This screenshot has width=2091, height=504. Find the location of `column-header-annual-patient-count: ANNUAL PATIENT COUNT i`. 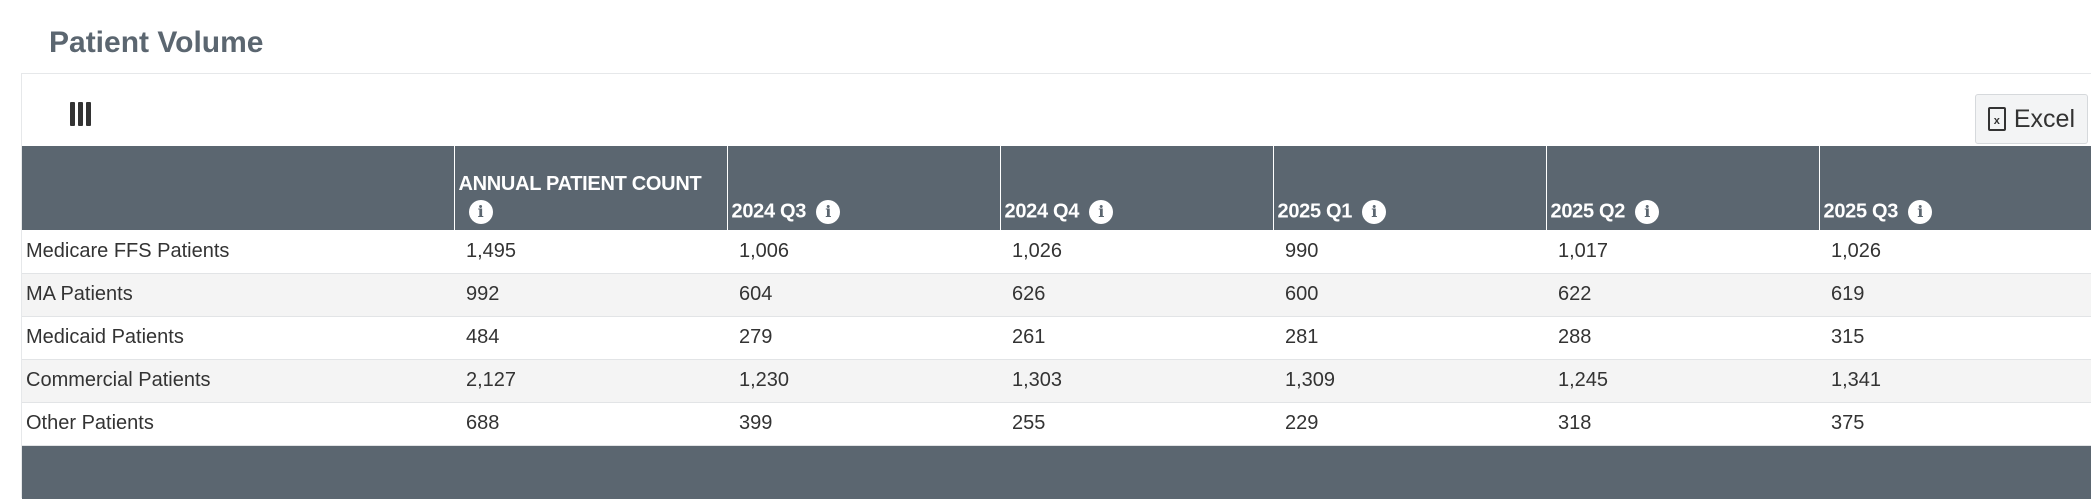

column-header-annual-patient-count: ANNUAL PATIENT COUNT i is located at coordinates (590, 188).